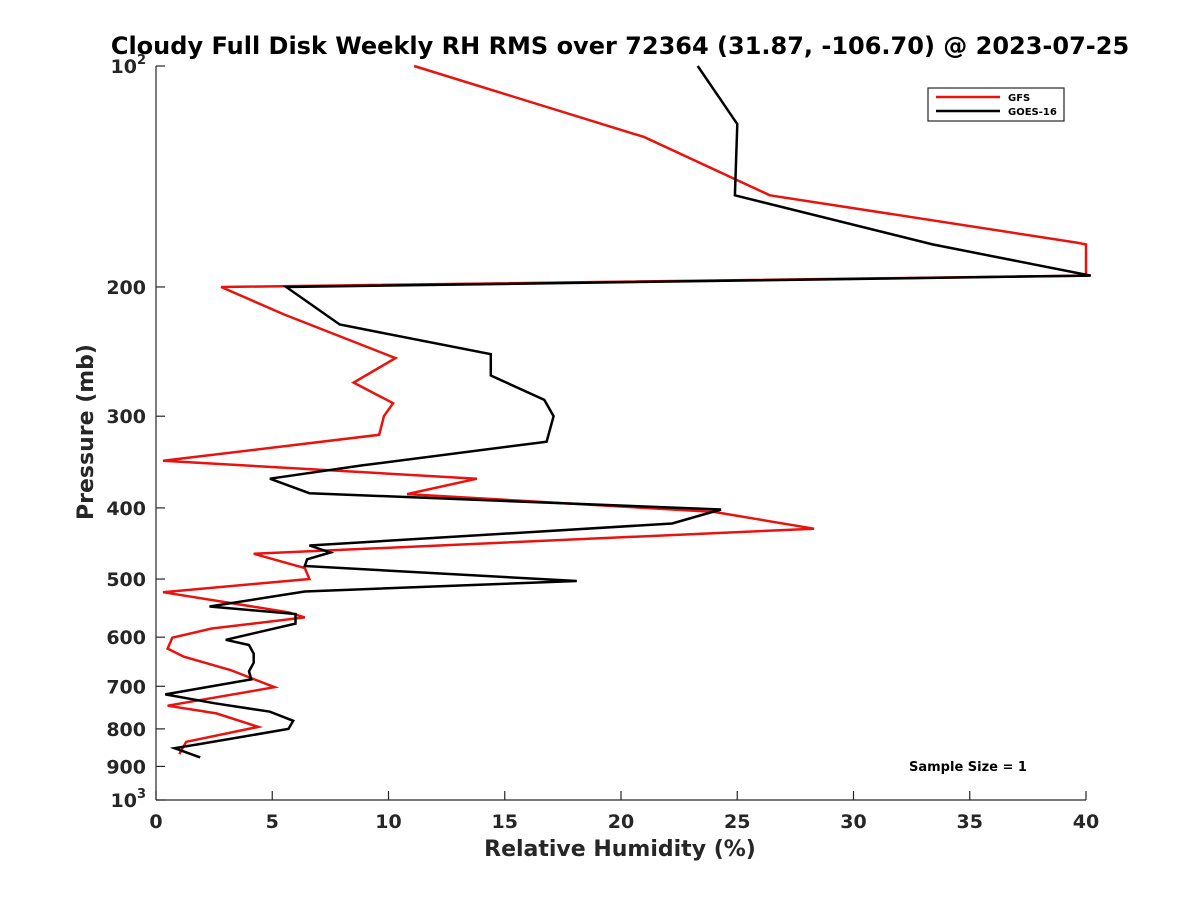  Describe the element at coordinates (126, 687) in the screenshot. I see `y-tick-label: 700` at that location.